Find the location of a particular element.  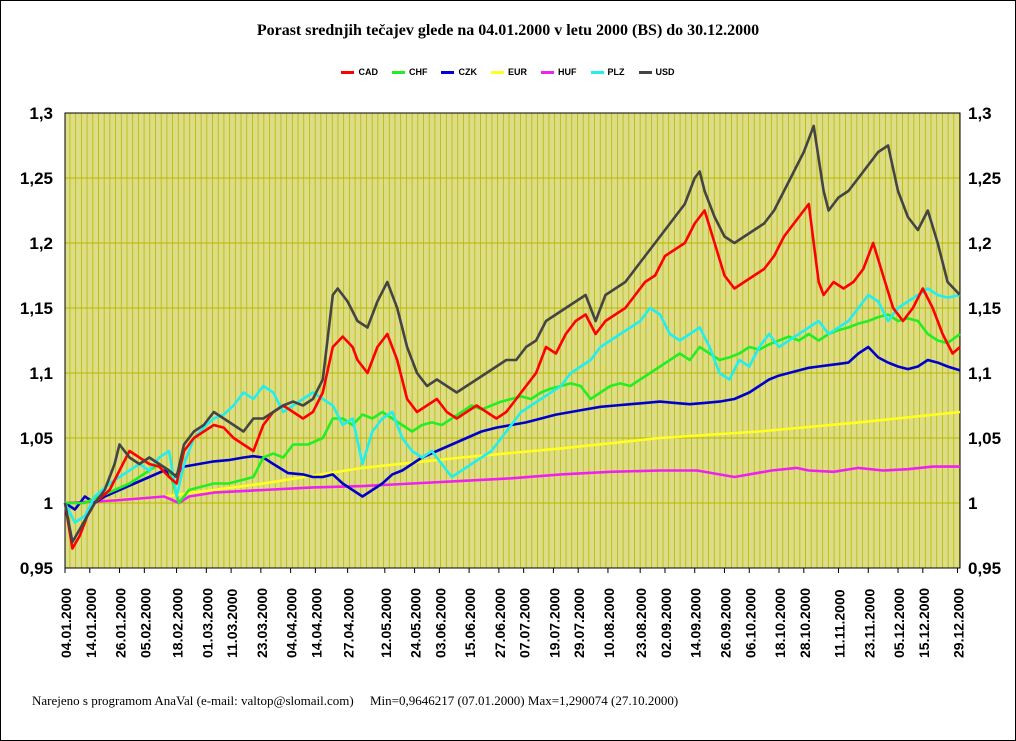

legend-item-usd: USD is located at coordinates (656, 72).